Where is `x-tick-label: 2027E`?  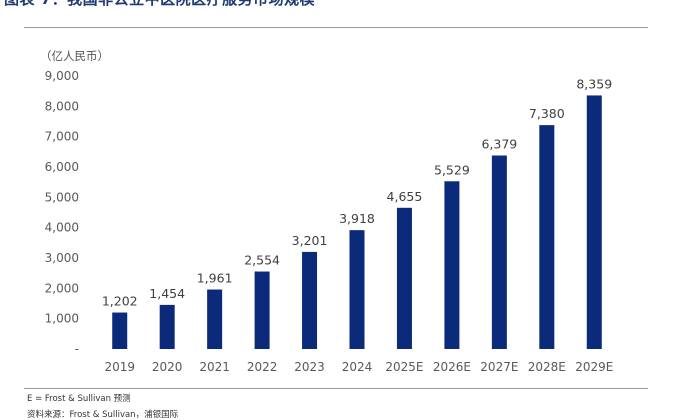 x-tick-label: 2027E is located at coordinates (499, 367).